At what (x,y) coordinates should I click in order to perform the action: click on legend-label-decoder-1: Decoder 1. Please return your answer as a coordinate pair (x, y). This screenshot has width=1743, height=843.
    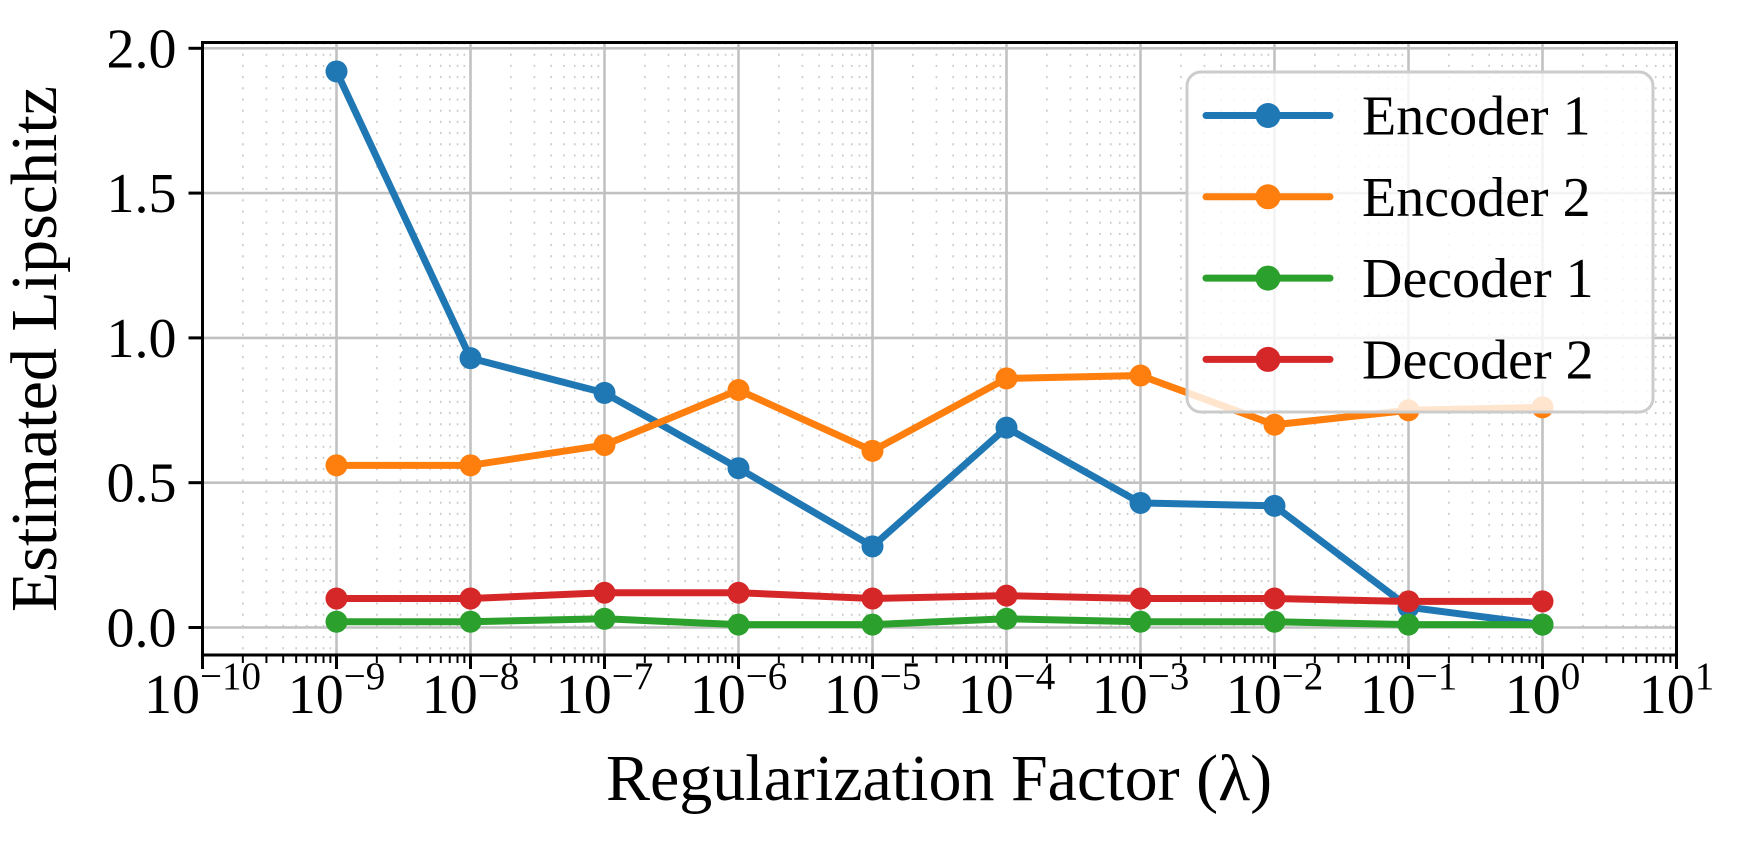
    Looking at the image, I should click on (1478, 279).